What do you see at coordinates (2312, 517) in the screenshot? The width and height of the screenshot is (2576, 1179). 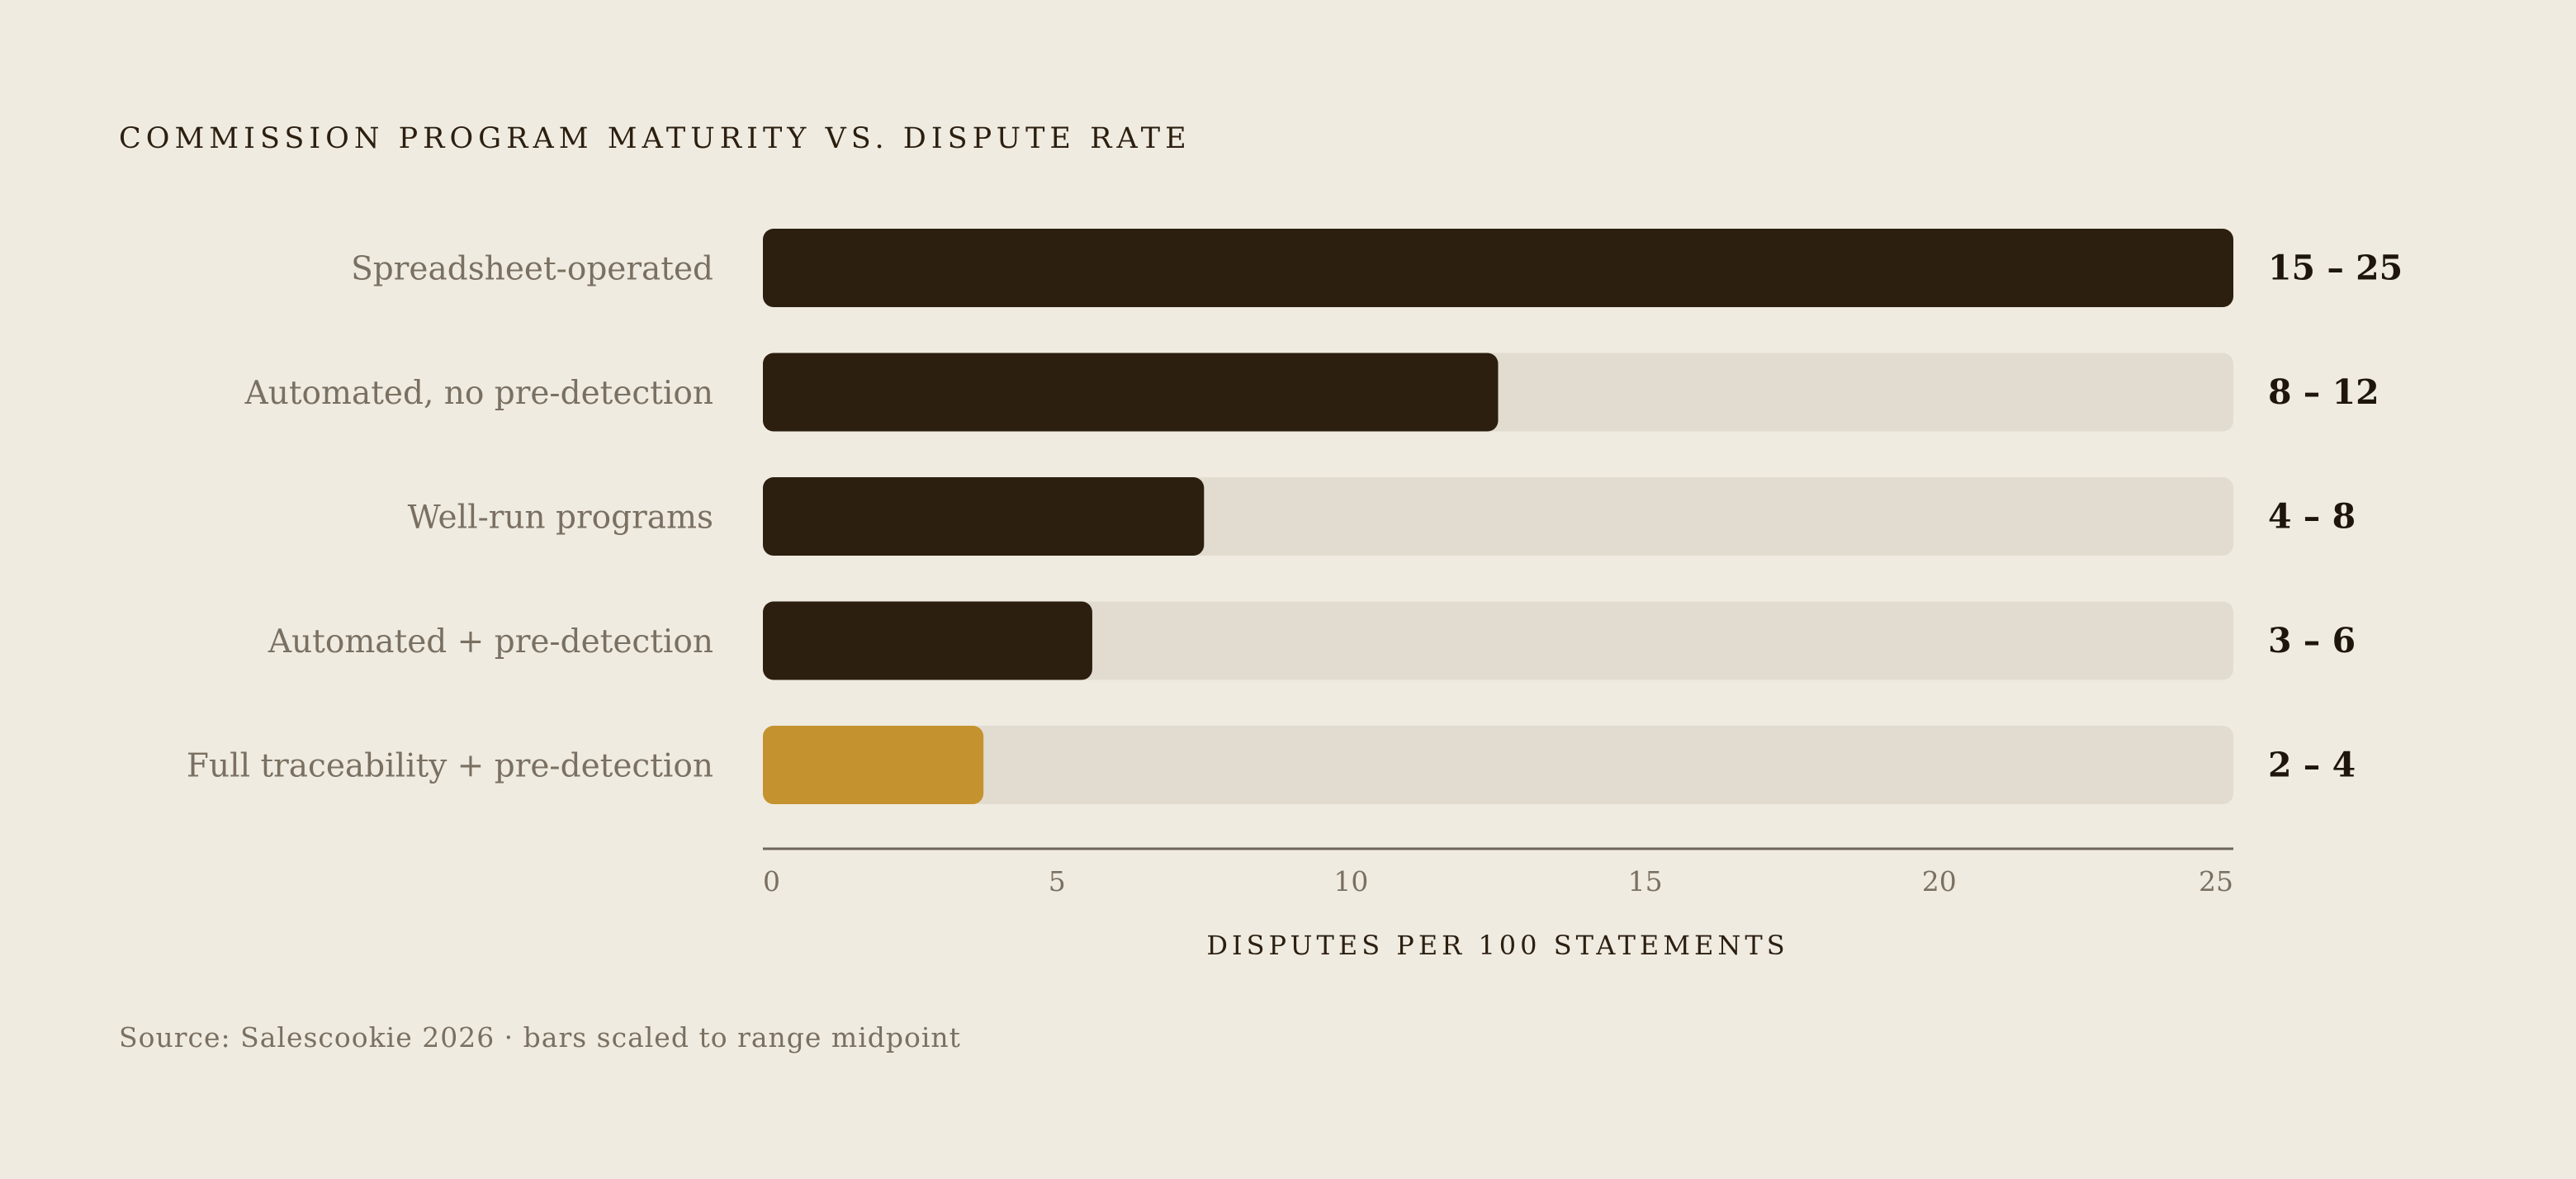 I see `data-label: 4 – 8` at bounding box center [2312, 517].